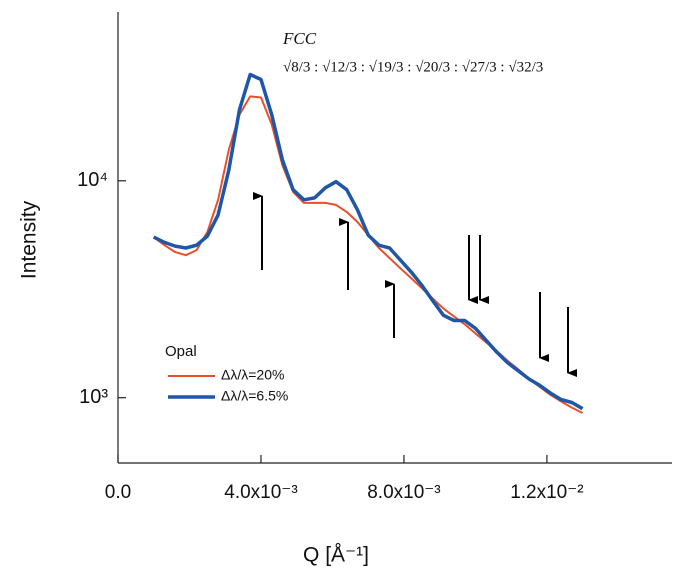  I want to click on y-tick-label: 10³, so click(93, 397).